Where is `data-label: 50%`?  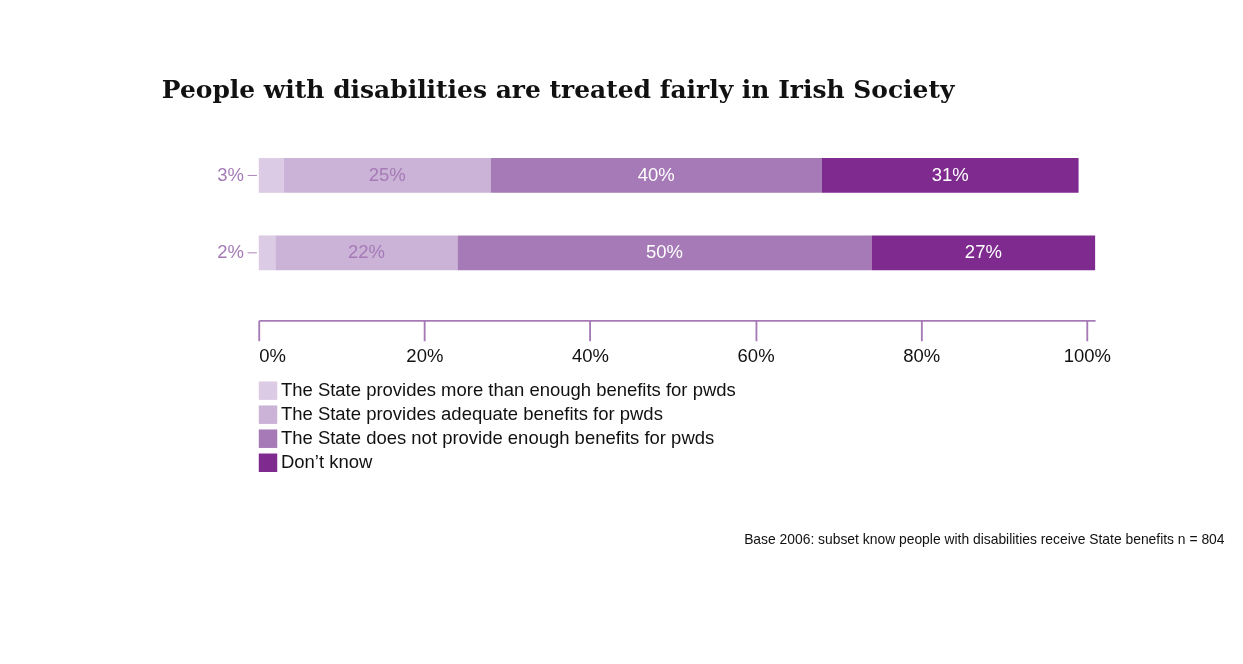
data-label: 50% is located at coordinates (665, 252).